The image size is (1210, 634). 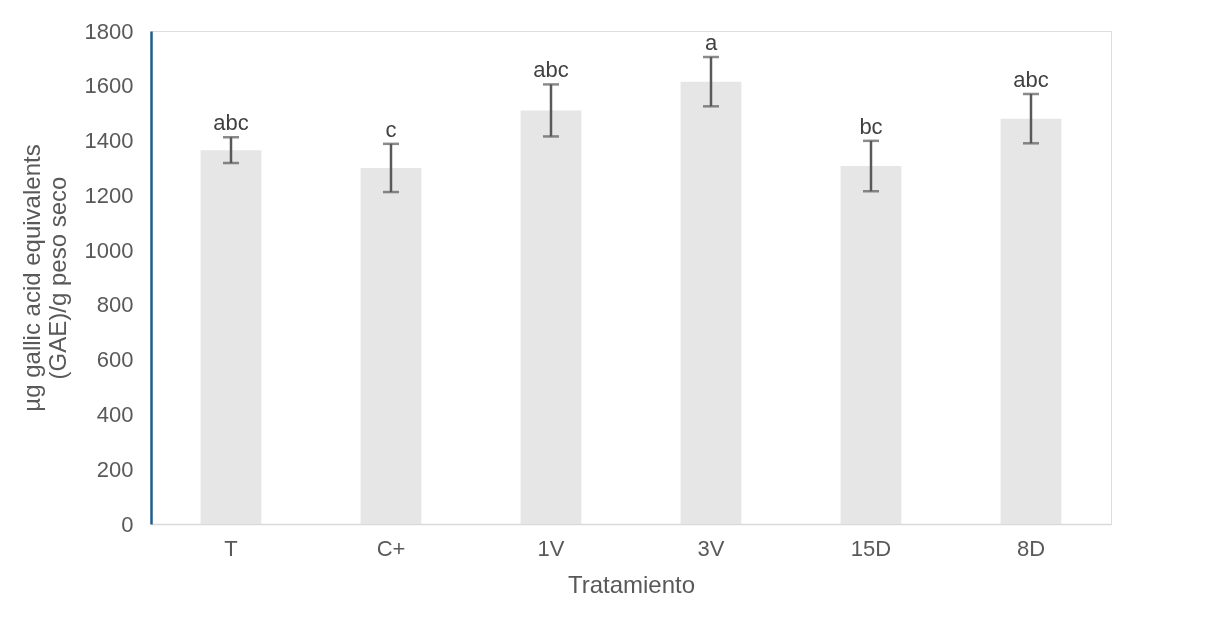 I want to click on y-tick-label: 1800, so click(x=109, y=31).